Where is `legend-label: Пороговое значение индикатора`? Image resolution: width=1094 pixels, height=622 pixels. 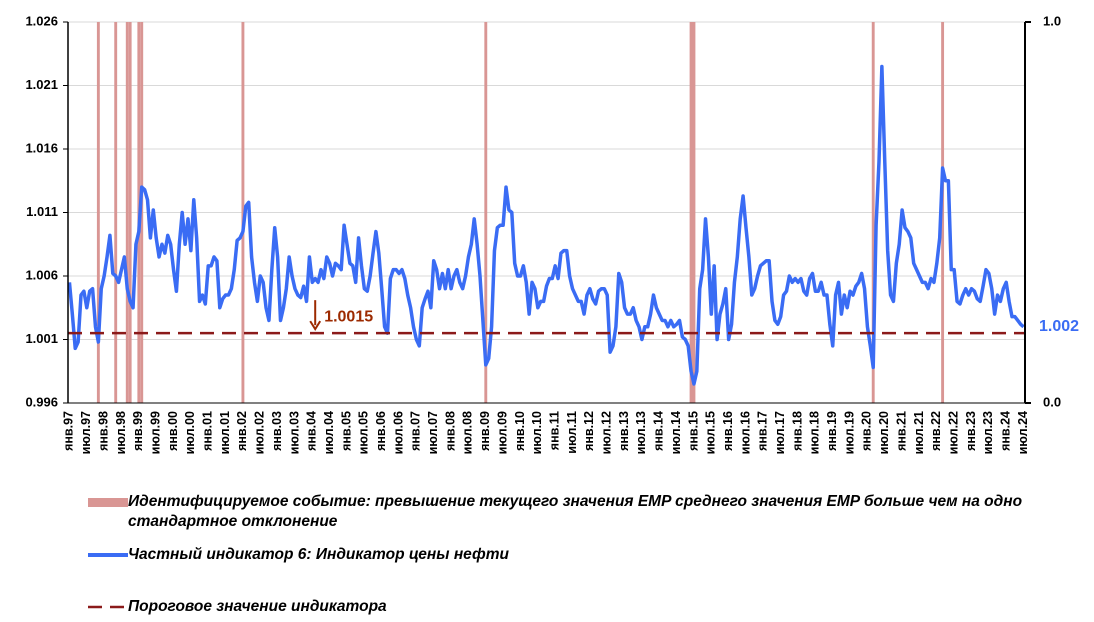
legend-label: Пороговое значение индикатора is located at coordinates (257, 606).